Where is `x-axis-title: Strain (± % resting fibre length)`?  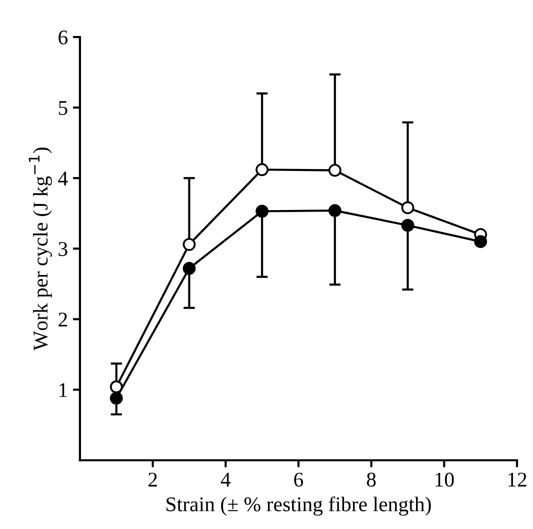 x-axis-title: Strain (± % resting fibre length) is located at coordinates (298, 506).